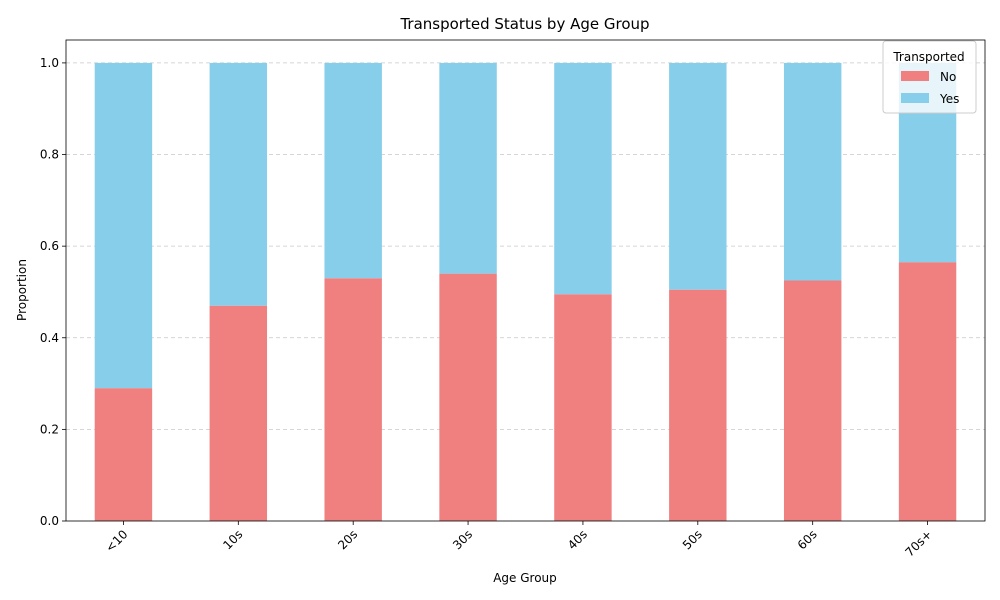 This screenshot has height=600, width=1000. Describe the element at coordinates (948, 77) in the screenshot. I see `legend-label-no: No` at that location.